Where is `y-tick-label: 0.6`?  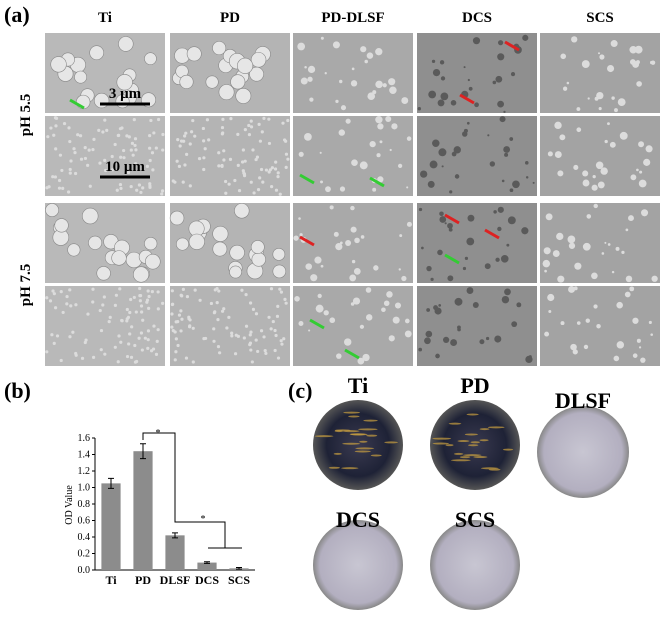
y-tick-label: 0.6 is located at coordinates (84, 521).